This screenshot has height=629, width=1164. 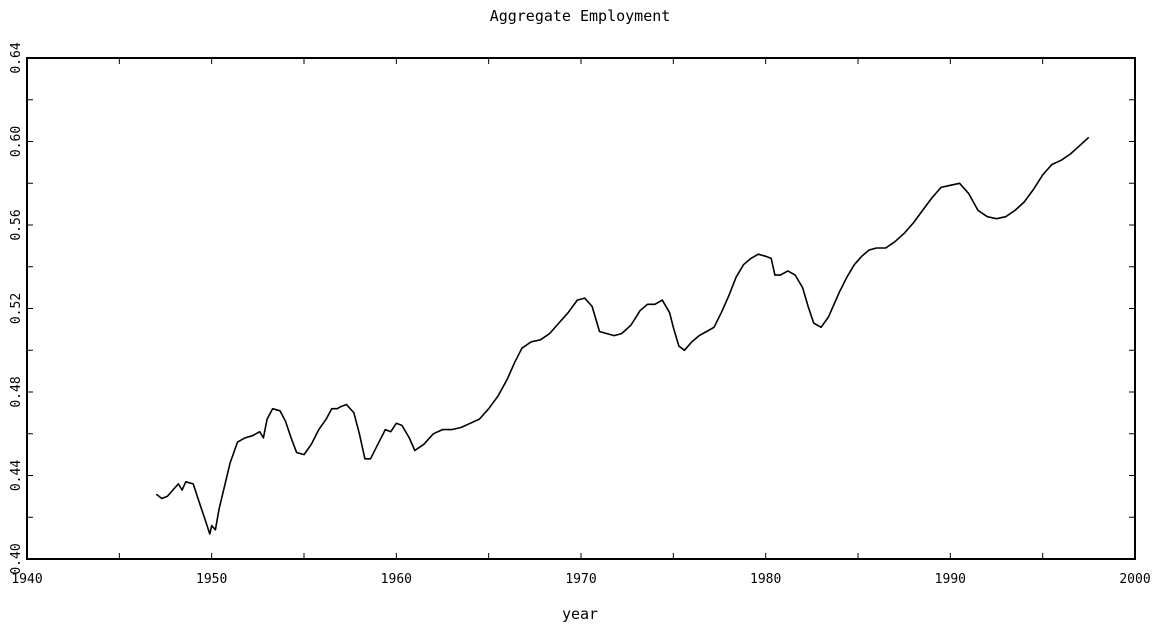 What do you see at coordinates (1134, 579) in the screenshot?
I see `x-tick-label: 2000` at bounding box center [1134, 579].